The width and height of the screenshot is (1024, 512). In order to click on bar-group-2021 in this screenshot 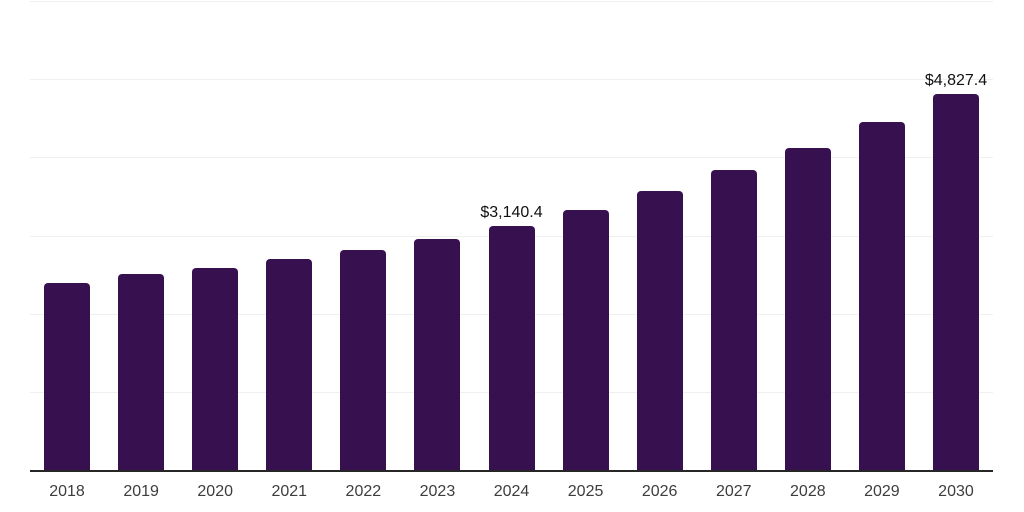, I will do `click(289, 236)`.